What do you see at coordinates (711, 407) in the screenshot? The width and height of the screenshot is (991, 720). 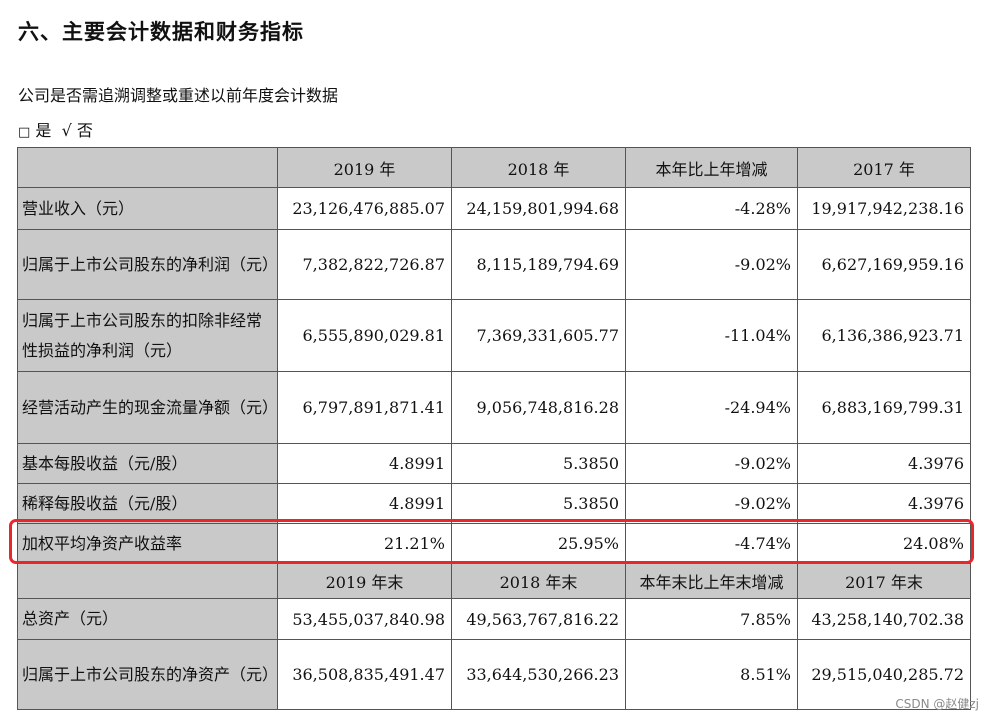 I see `value-cell: -24.94%` at bounding box center [711, 407].